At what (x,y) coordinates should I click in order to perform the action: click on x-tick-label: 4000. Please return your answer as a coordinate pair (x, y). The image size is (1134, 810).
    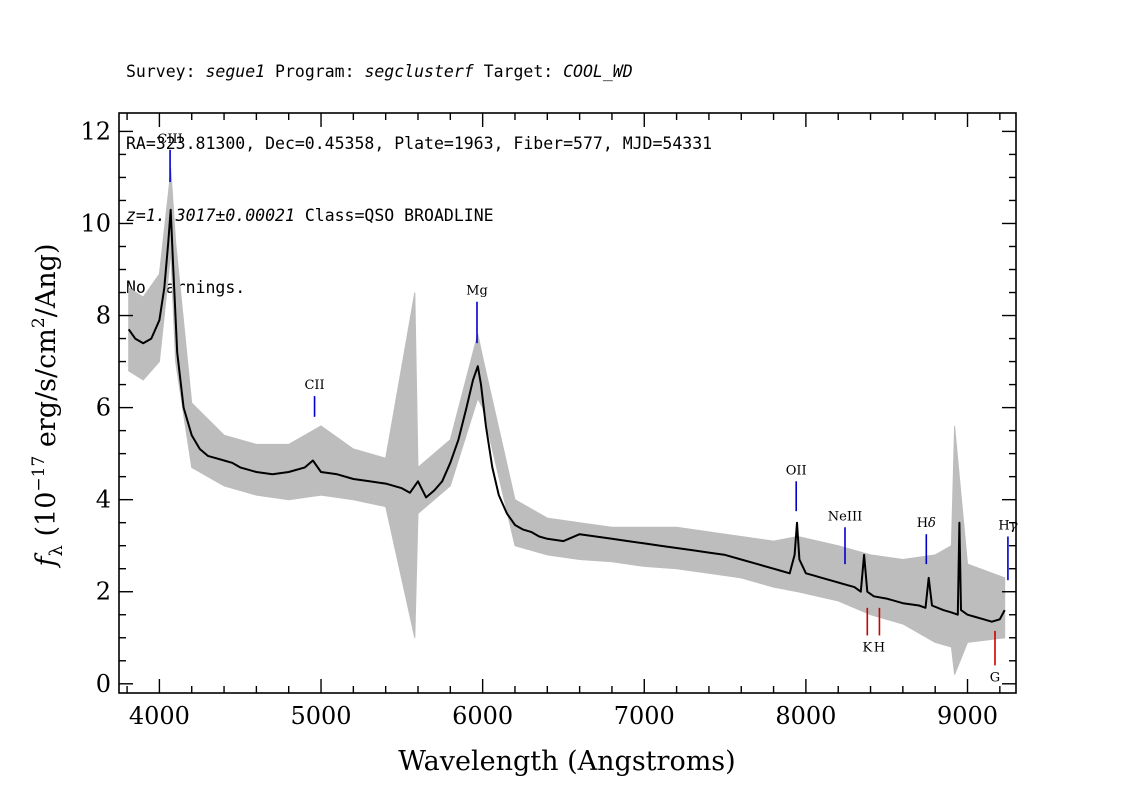
    Looking at the image, I should click on (159, 716).